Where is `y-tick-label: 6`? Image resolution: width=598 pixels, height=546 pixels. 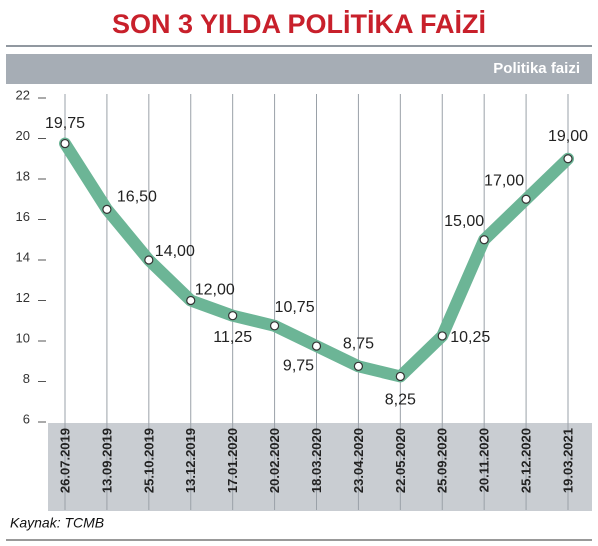
y-tick-label: 6 is located at coordinates (26, 418).